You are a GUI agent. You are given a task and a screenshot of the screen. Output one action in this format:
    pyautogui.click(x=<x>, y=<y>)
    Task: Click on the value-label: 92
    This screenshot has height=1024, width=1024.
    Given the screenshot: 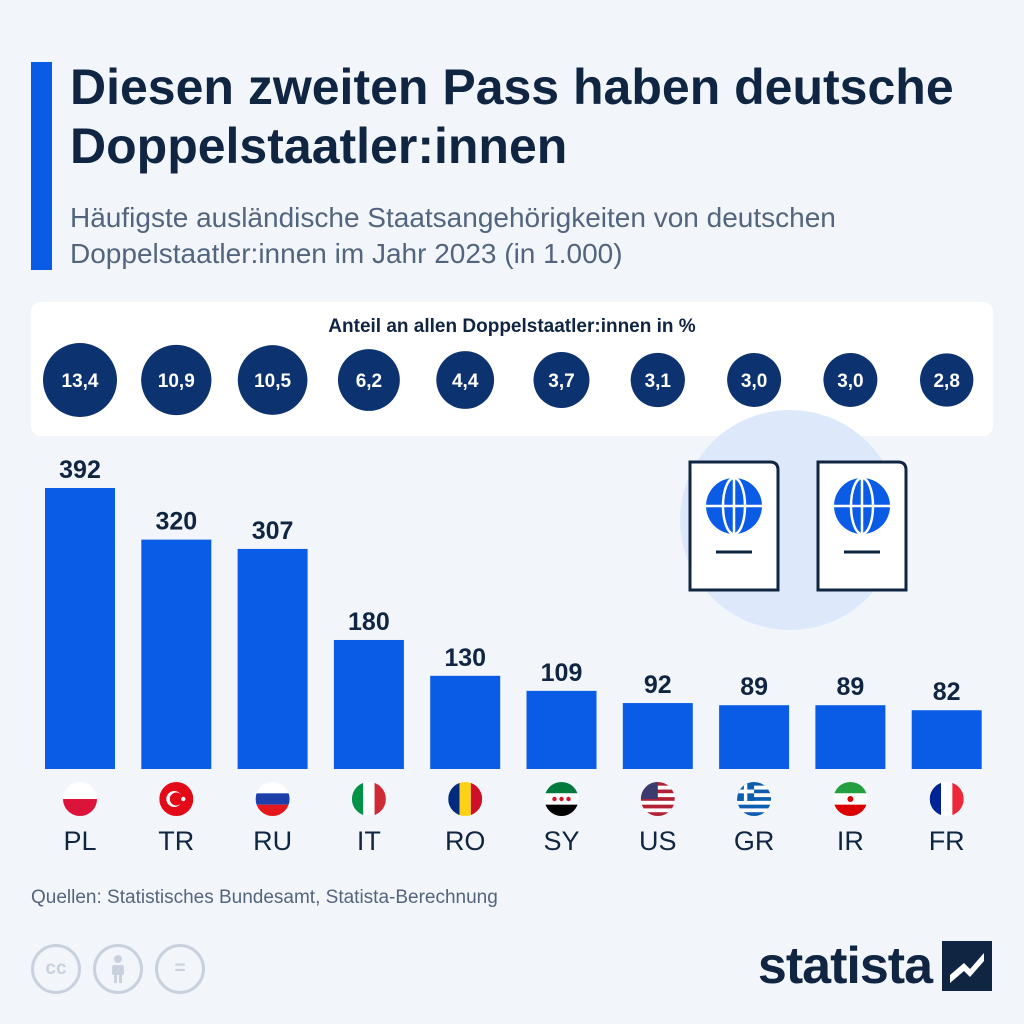 What is the action you would take?
    pyautogui.click(x=658, y=685)
    